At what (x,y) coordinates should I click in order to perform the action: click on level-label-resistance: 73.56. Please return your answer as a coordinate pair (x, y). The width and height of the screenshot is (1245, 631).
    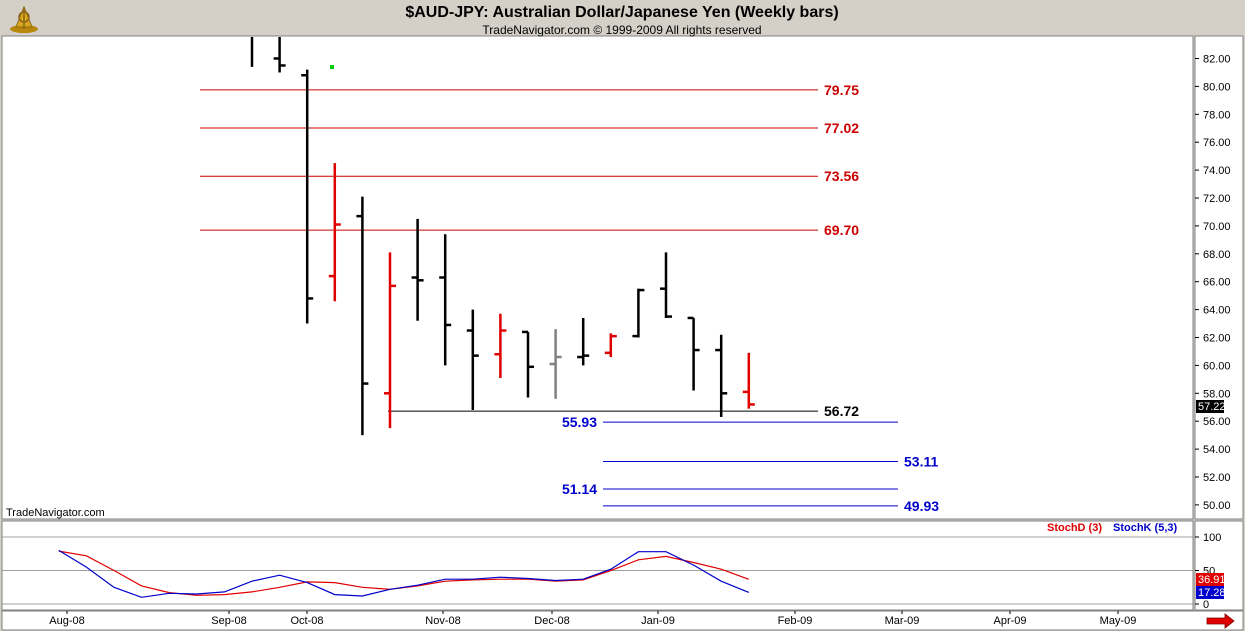
    Looking at the image, I should click on (841, 176).